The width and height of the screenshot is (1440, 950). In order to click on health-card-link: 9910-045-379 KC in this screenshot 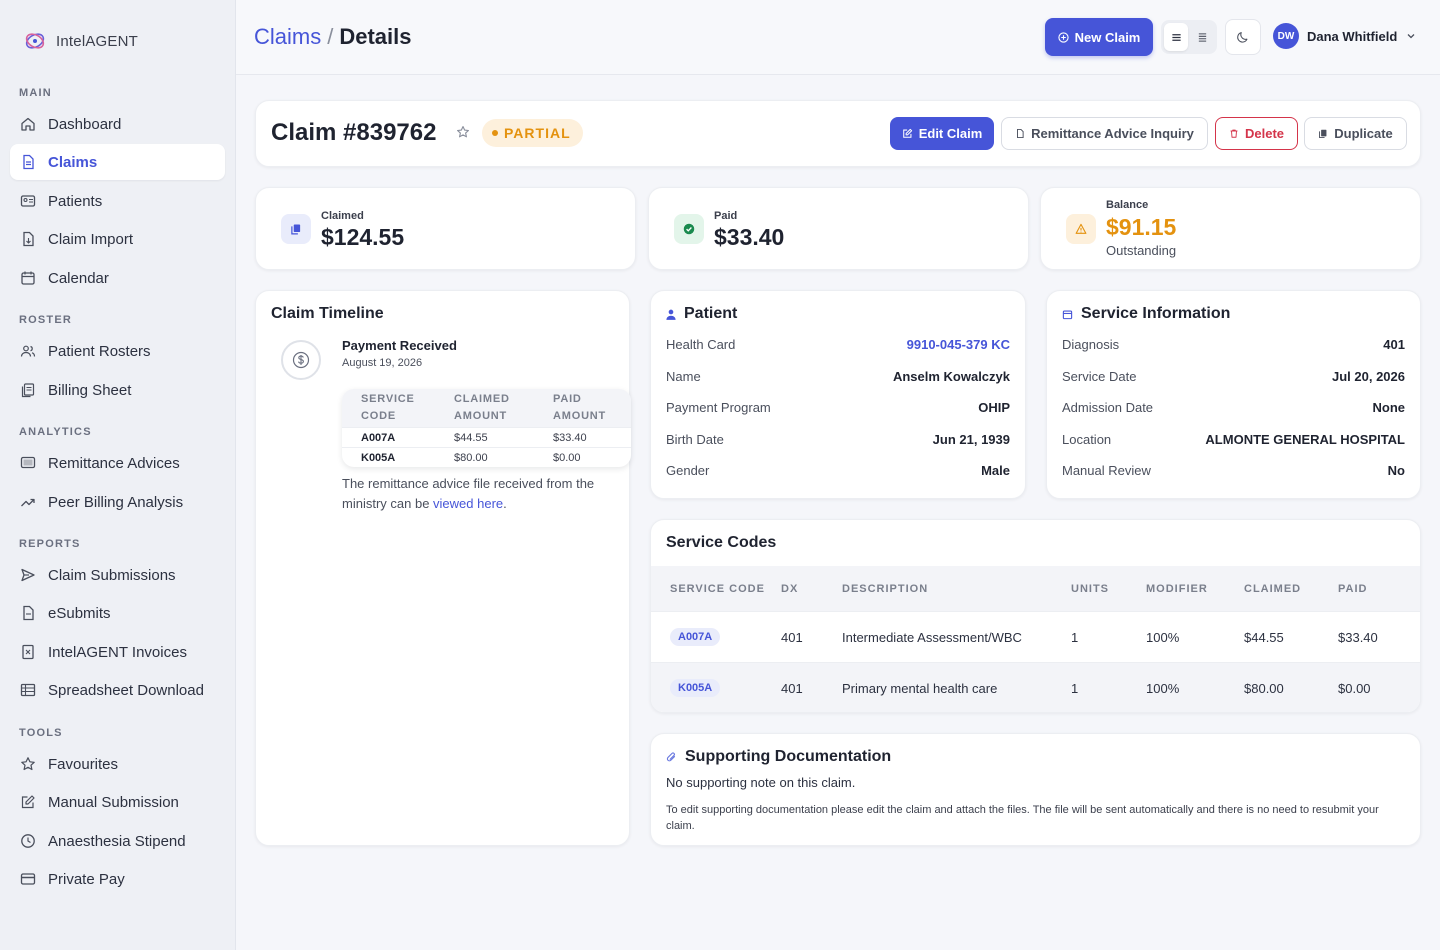, I will do `click(958, 344)`.